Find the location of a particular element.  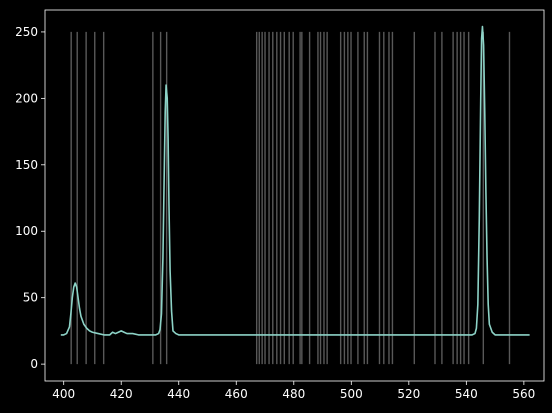

x-tick-label: 540 is located at coordinates (466, 394).